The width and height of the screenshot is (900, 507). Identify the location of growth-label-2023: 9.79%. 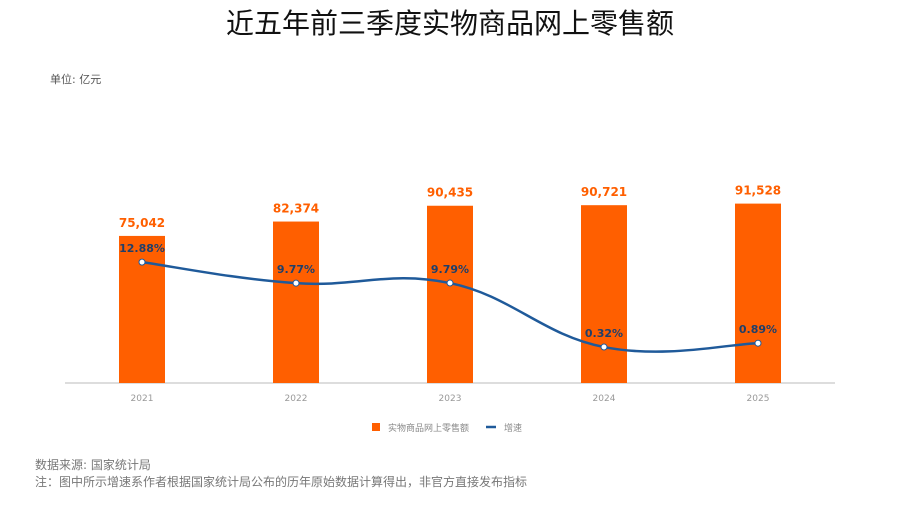
(450, 269).